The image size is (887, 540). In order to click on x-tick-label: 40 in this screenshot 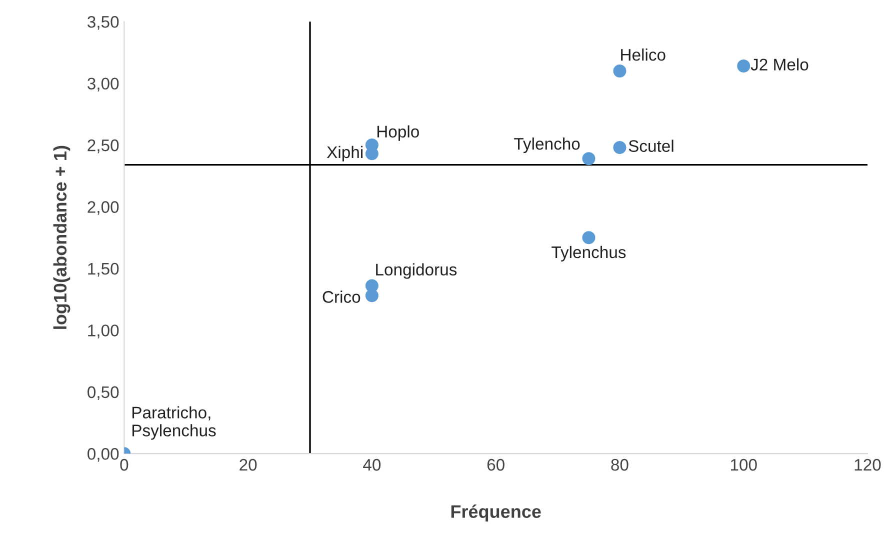, I will do `click(372, 464)`.